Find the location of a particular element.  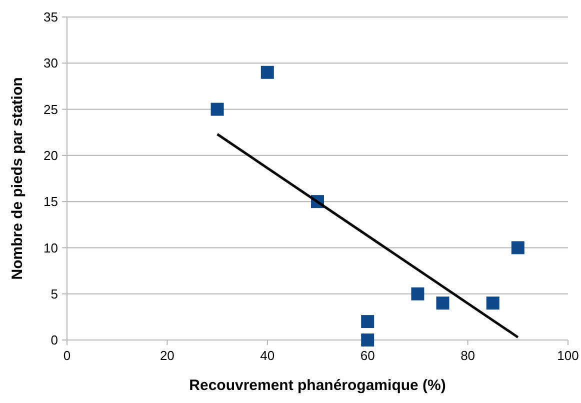

x-tick-label: 0 is located at coordinates (67, 355).